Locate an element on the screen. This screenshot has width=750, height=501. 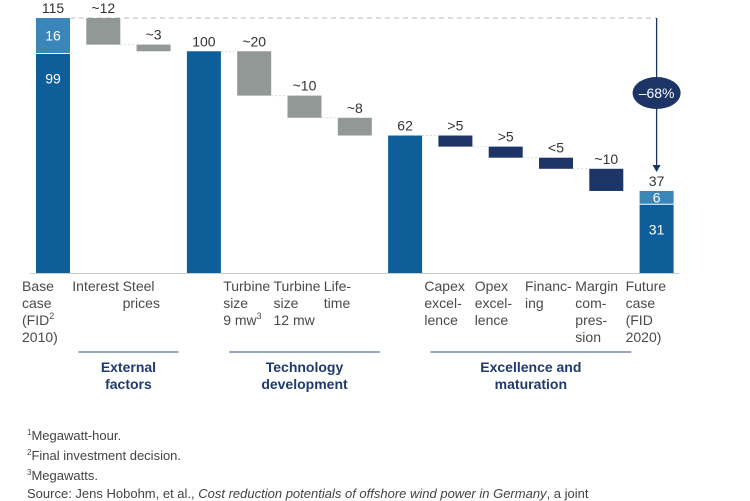
group-label-technology: Technology is located at coordinates (305, 367).